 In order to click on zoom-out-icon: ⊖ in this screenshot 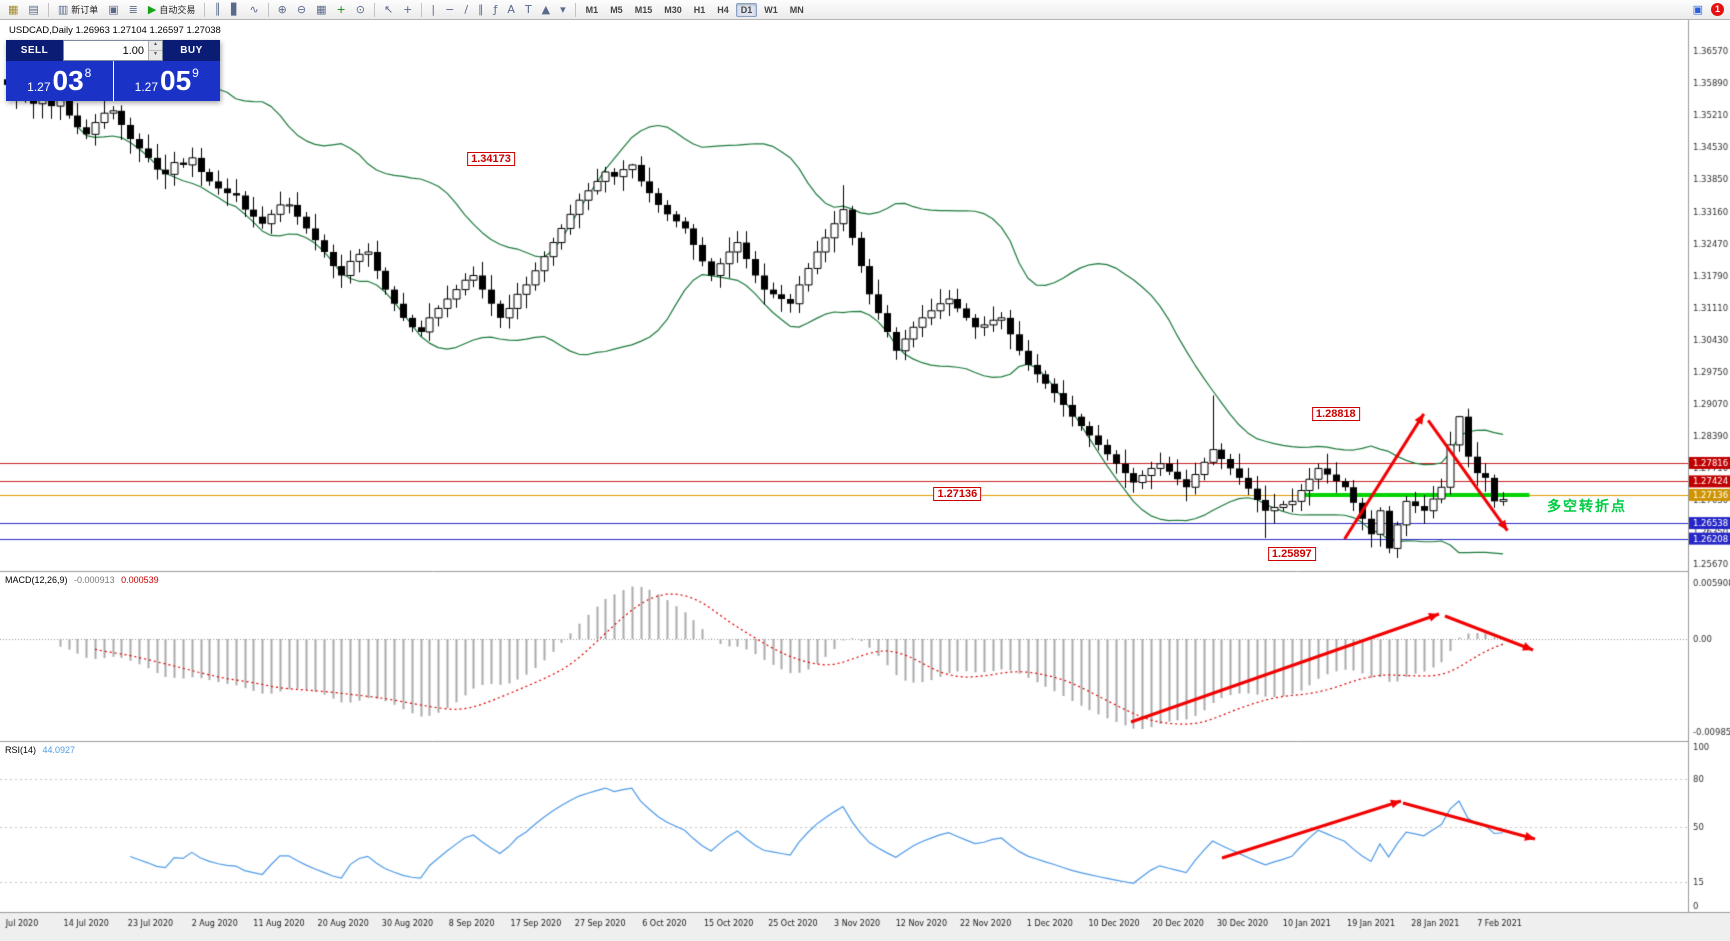, I will do `click(301, 9)`.